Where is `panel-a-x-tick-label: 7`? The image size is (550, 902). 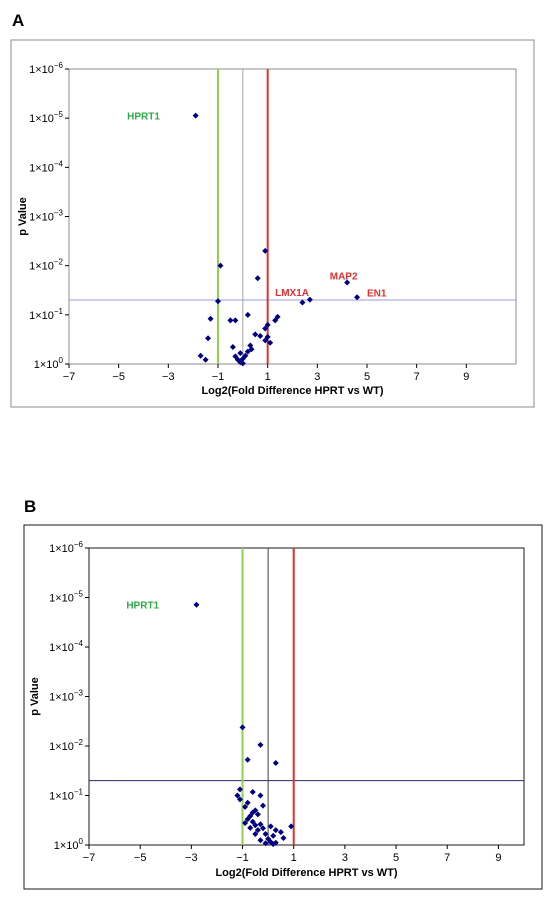 panel-a-x-tick-label: 7 is located at coordinates (417, 377).